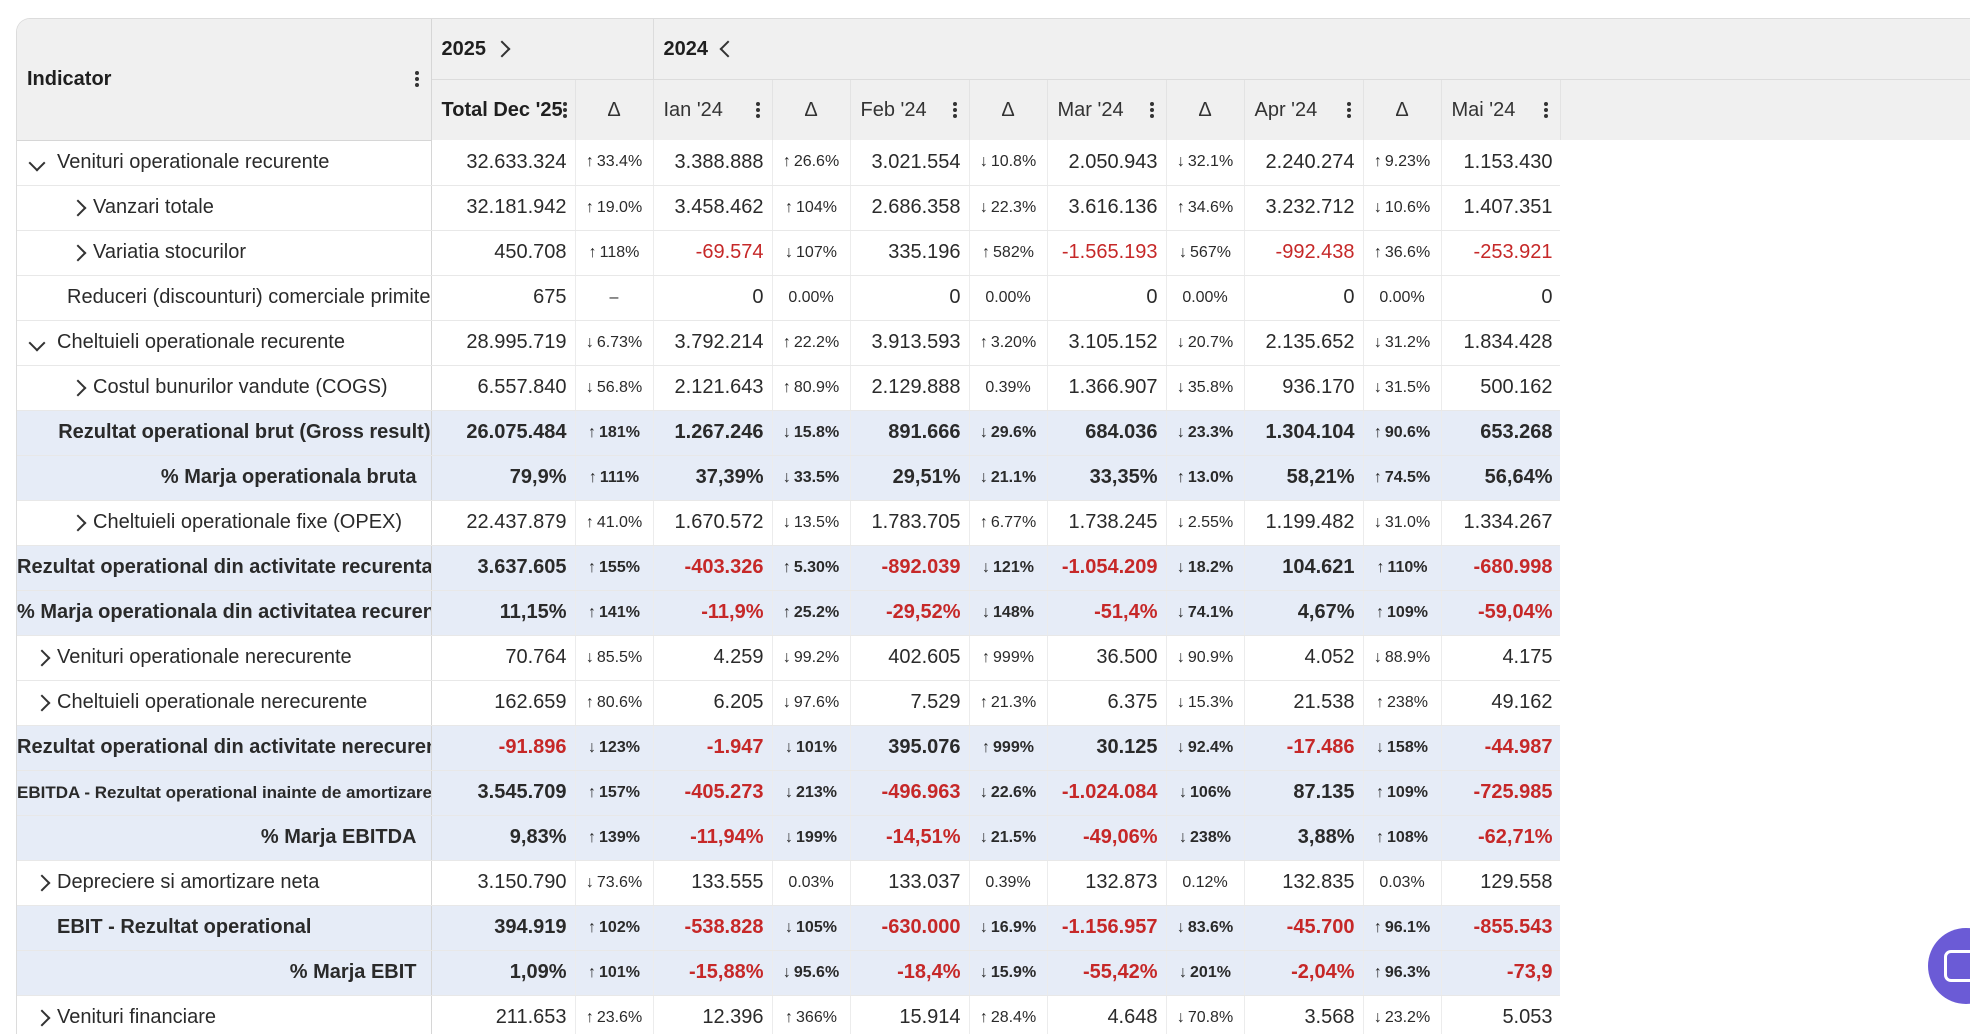  Describe the element at coordinates (728, 48) in the screenshot. I see `chevron-left-icon` at that location.